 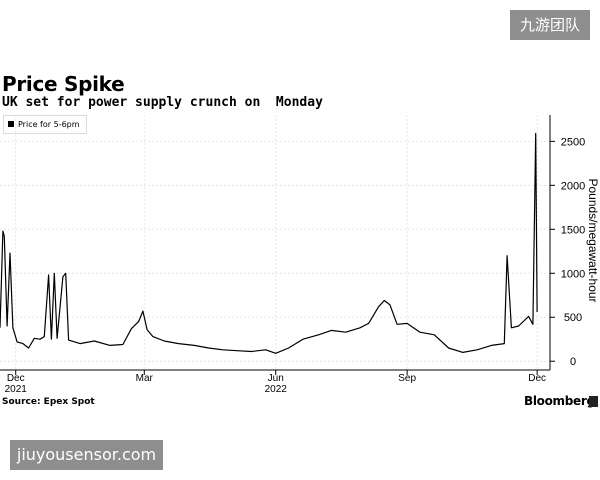 What do you see at coordinates (86, 455) in the screenshot?
I see `watermark-bottom: jiuyousensor.com` at bounding box center [86, 455].